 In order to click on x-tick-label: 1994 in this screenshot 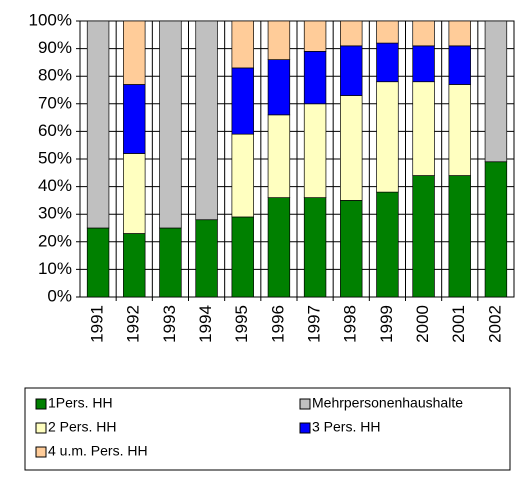, I will do `click(205, 324)`.